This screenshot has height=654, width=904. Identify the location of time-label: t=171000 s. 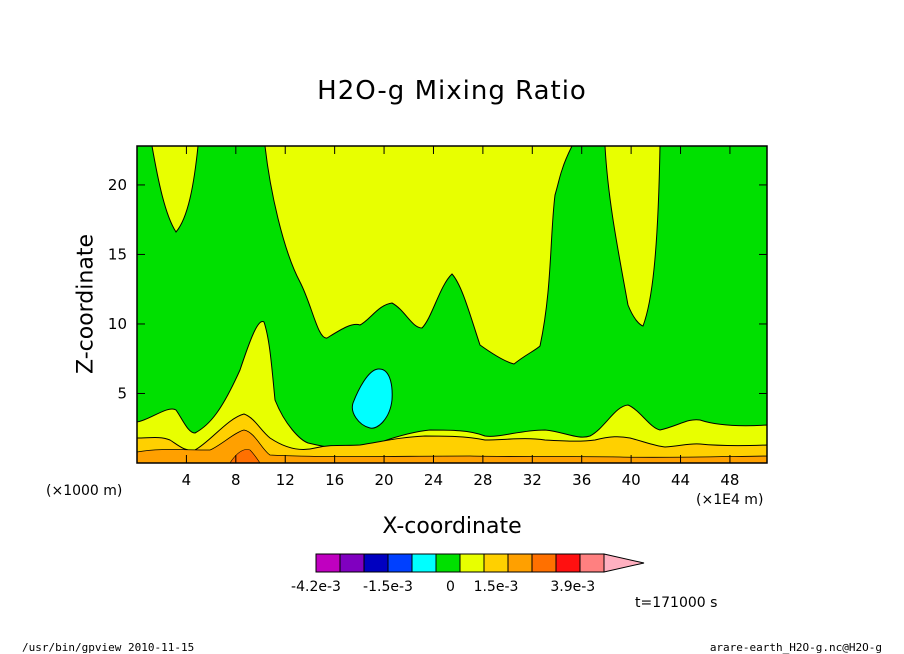
(676, 603).